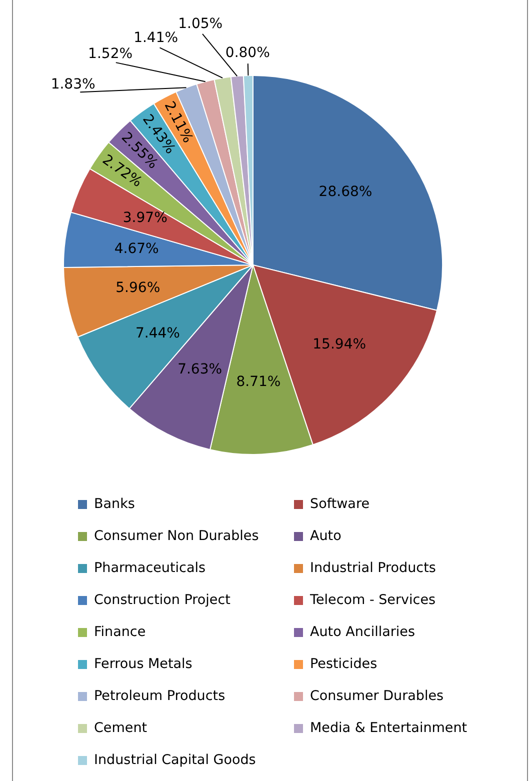  What do you see at coordinates (160, 696) in the screenshot?
I see `legend-label: Petroleum Products` at bounding box center [160, 696].